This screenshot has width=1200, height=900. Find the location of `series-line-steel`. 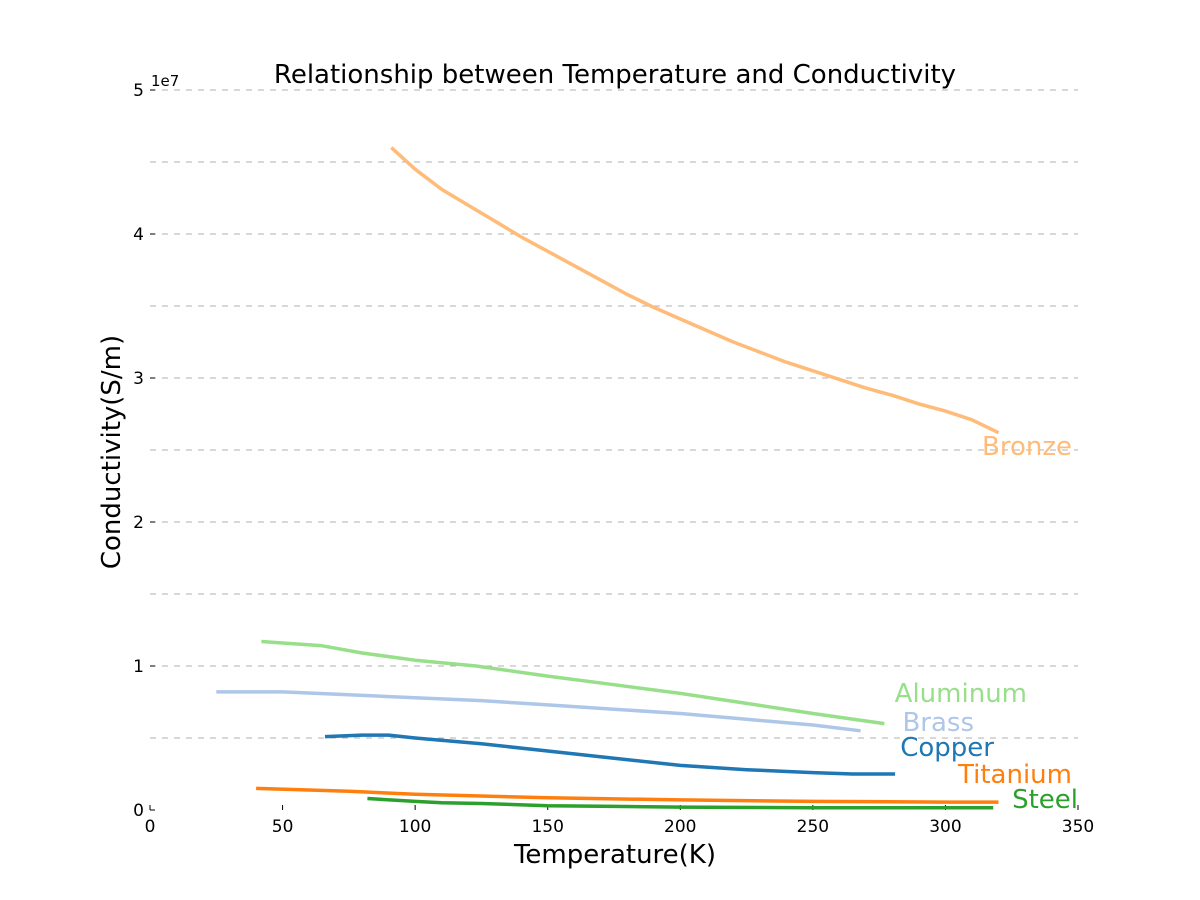

series-line-steel is located at coordinates (680, 803).